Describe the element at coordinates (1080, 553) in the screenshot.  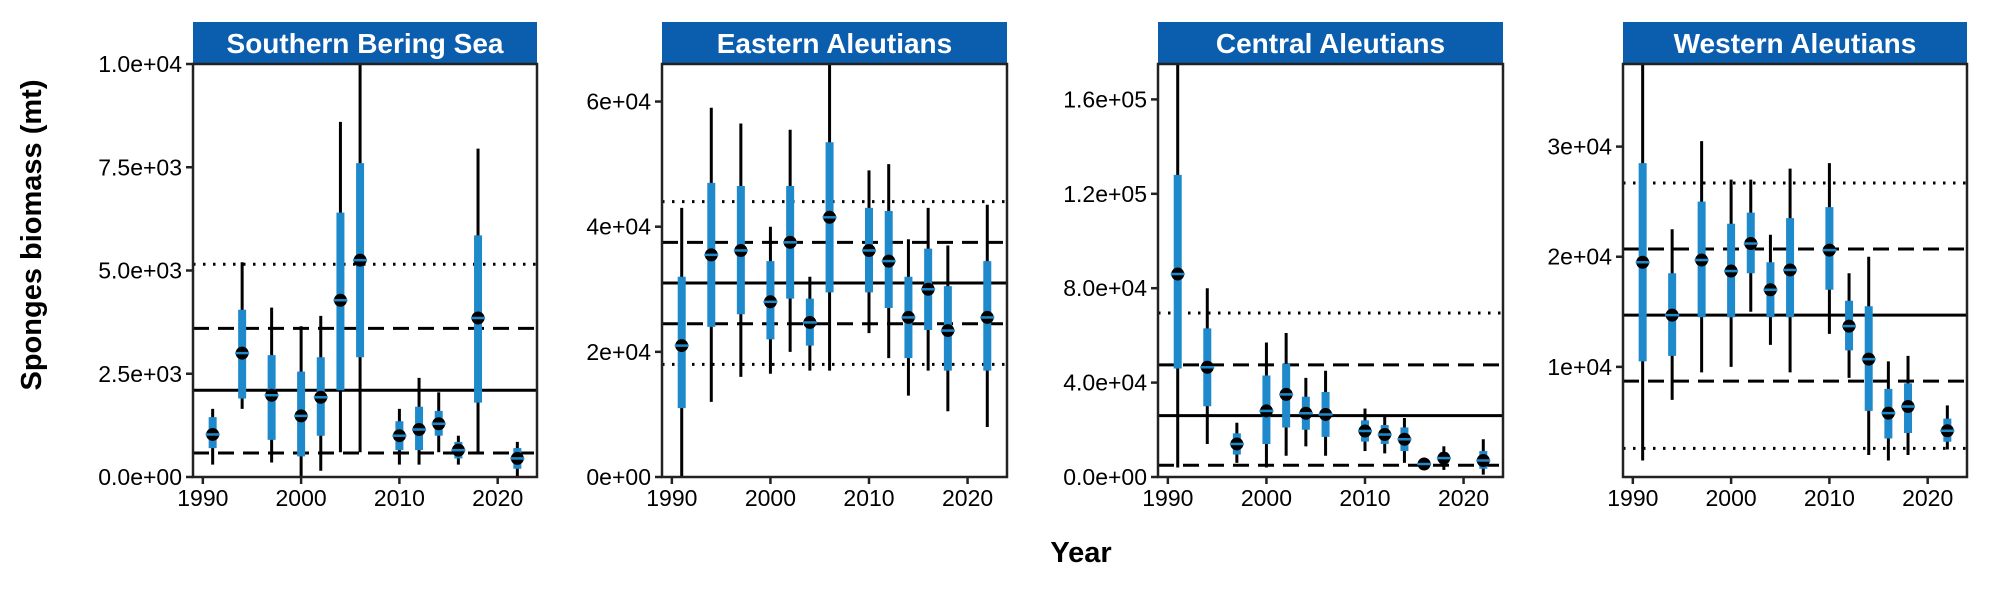
I see `x-axis-title: Year` at that location.